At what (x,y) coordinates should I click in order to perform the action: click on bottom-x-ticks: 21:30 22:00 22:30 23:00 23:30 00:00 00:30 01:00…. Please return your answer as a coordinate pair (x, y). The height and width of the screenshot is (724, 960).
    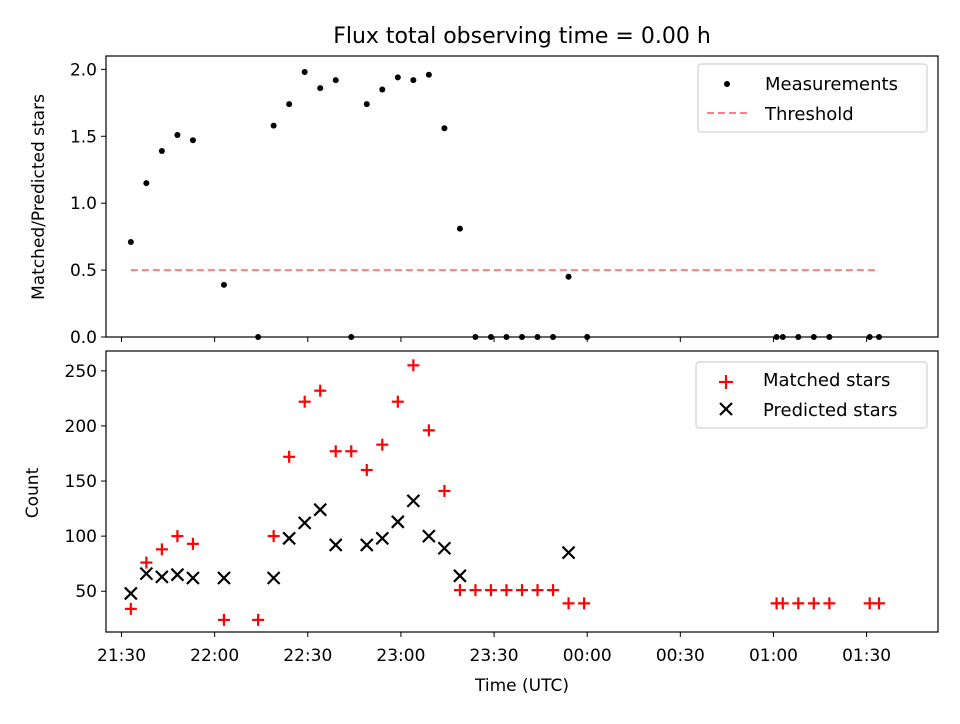
    Looking at the image, I should click on (494, 649).